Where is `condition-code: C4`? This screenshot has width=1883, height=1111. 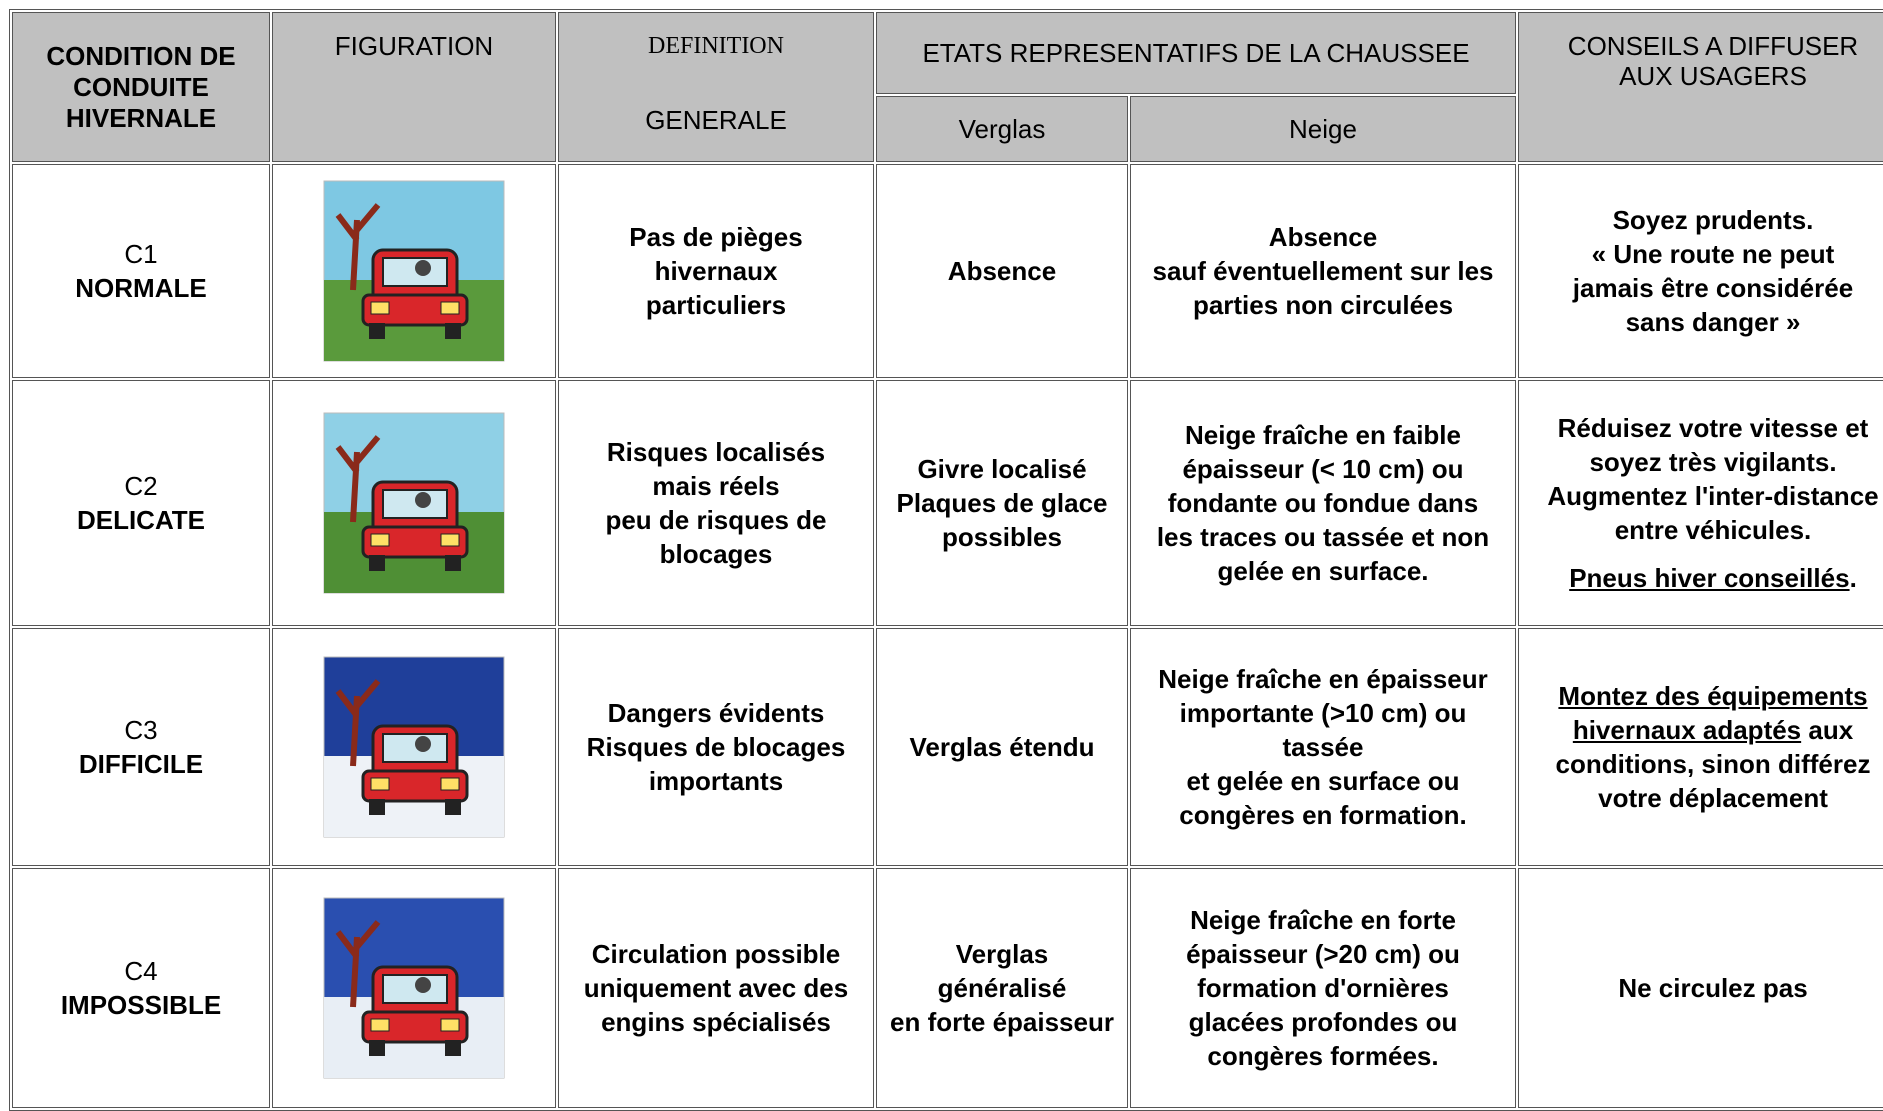 condition-code: C4 is located at coordinates (141, 971).